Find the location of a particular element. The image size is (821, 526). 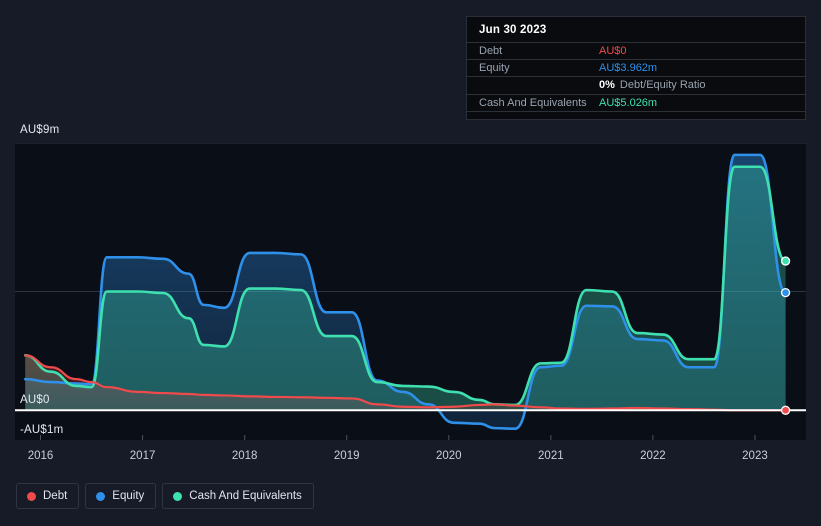

legend-item-equity: Equity is located at coordinates (121, 496).